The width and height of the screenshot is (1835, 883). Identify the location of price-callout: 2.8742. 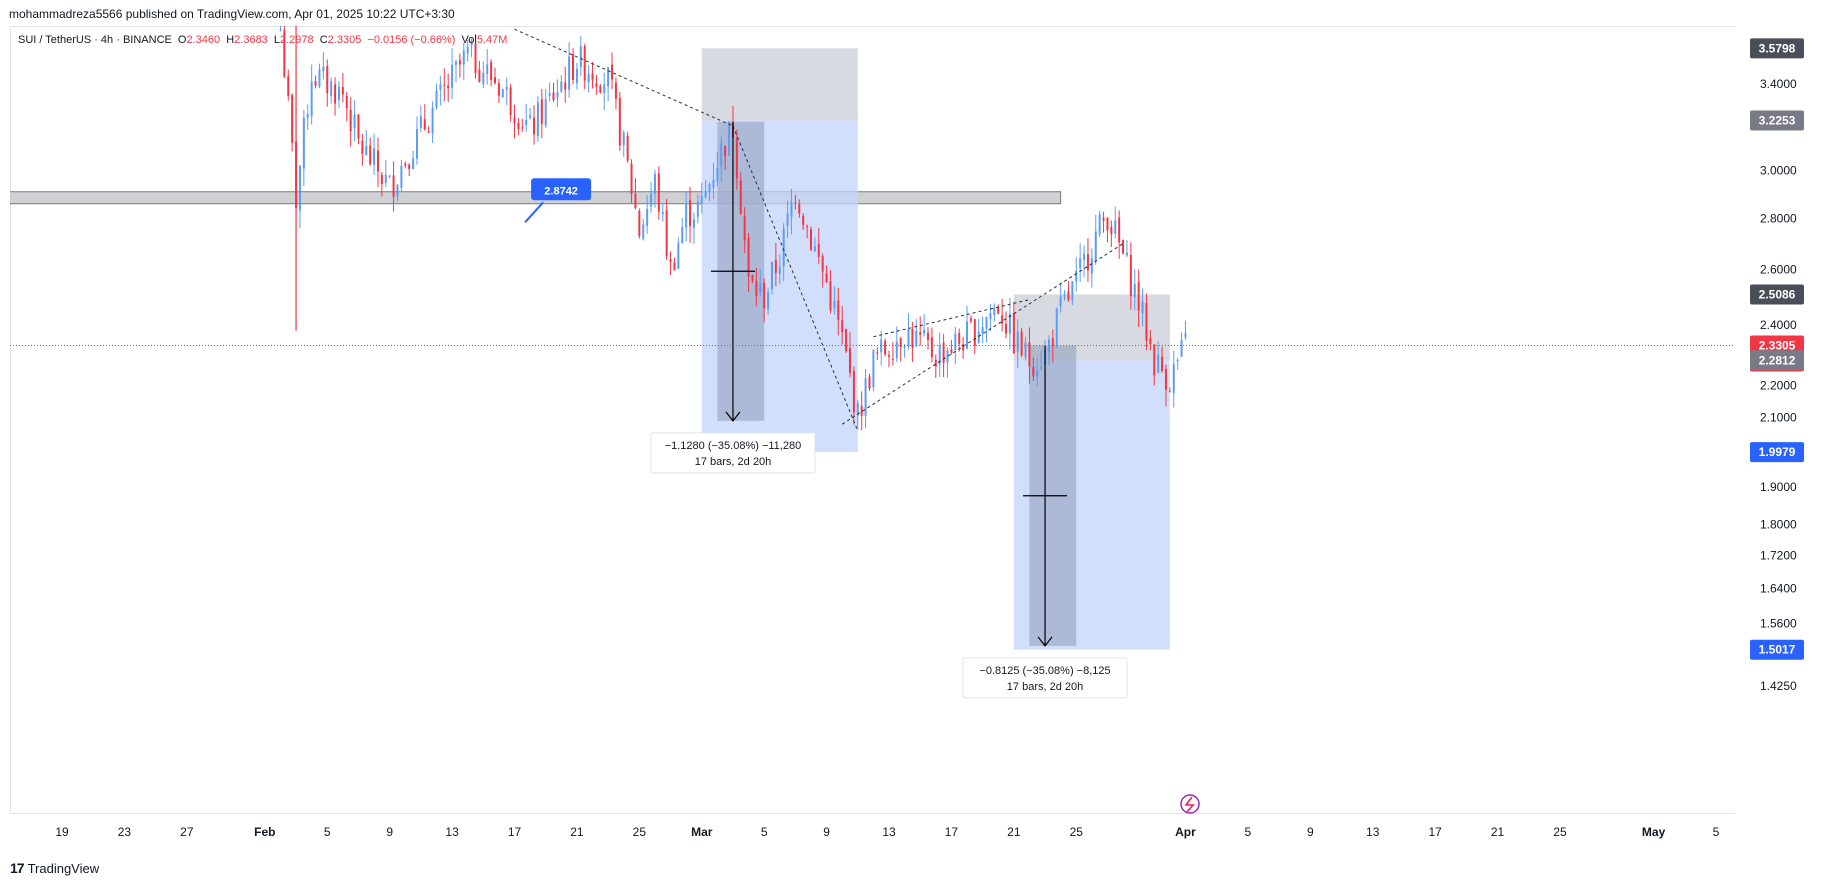
(558, 200).